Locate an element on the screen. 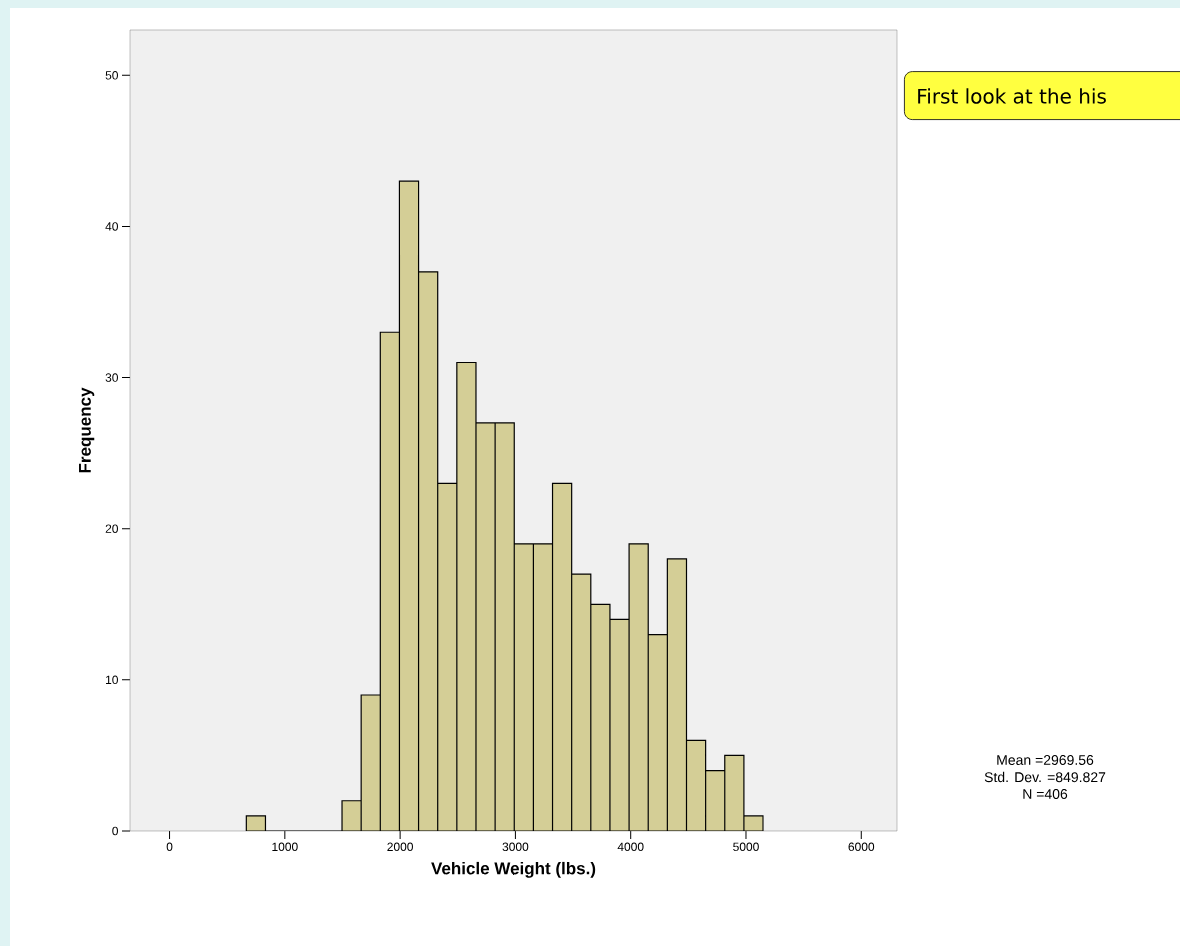  text: First look at the his is located at coordinates (1012, 96).